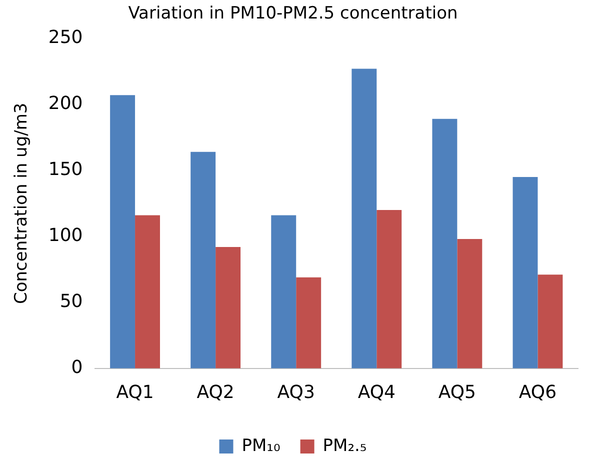 The width and height of the screenshot is (598, 469). I want to click on y-axis-title: Concentration in ug/m3, so click(22, 203).